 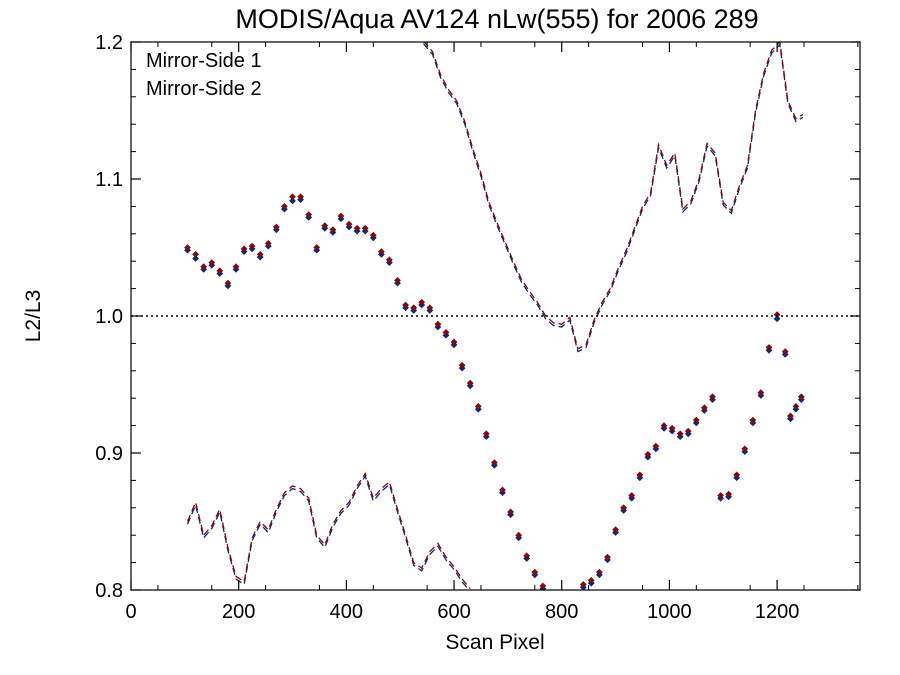 What do you see at coordinates (109, 180) in the screenshot?
I see `y-tick-label: 1.1` at bounding box center [109, 180].